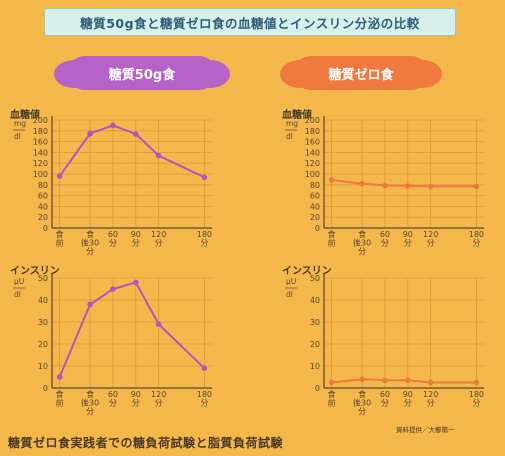  I want to click on unit-top: μU, so click(291, 281).